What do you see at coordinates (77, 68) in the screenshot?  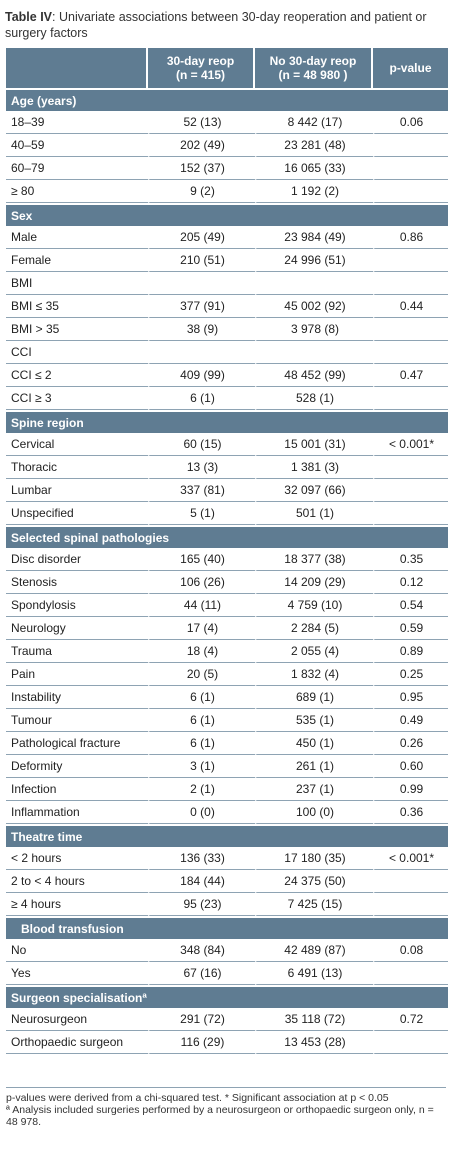 I see `header-empty` at bounding box center [77, 68].